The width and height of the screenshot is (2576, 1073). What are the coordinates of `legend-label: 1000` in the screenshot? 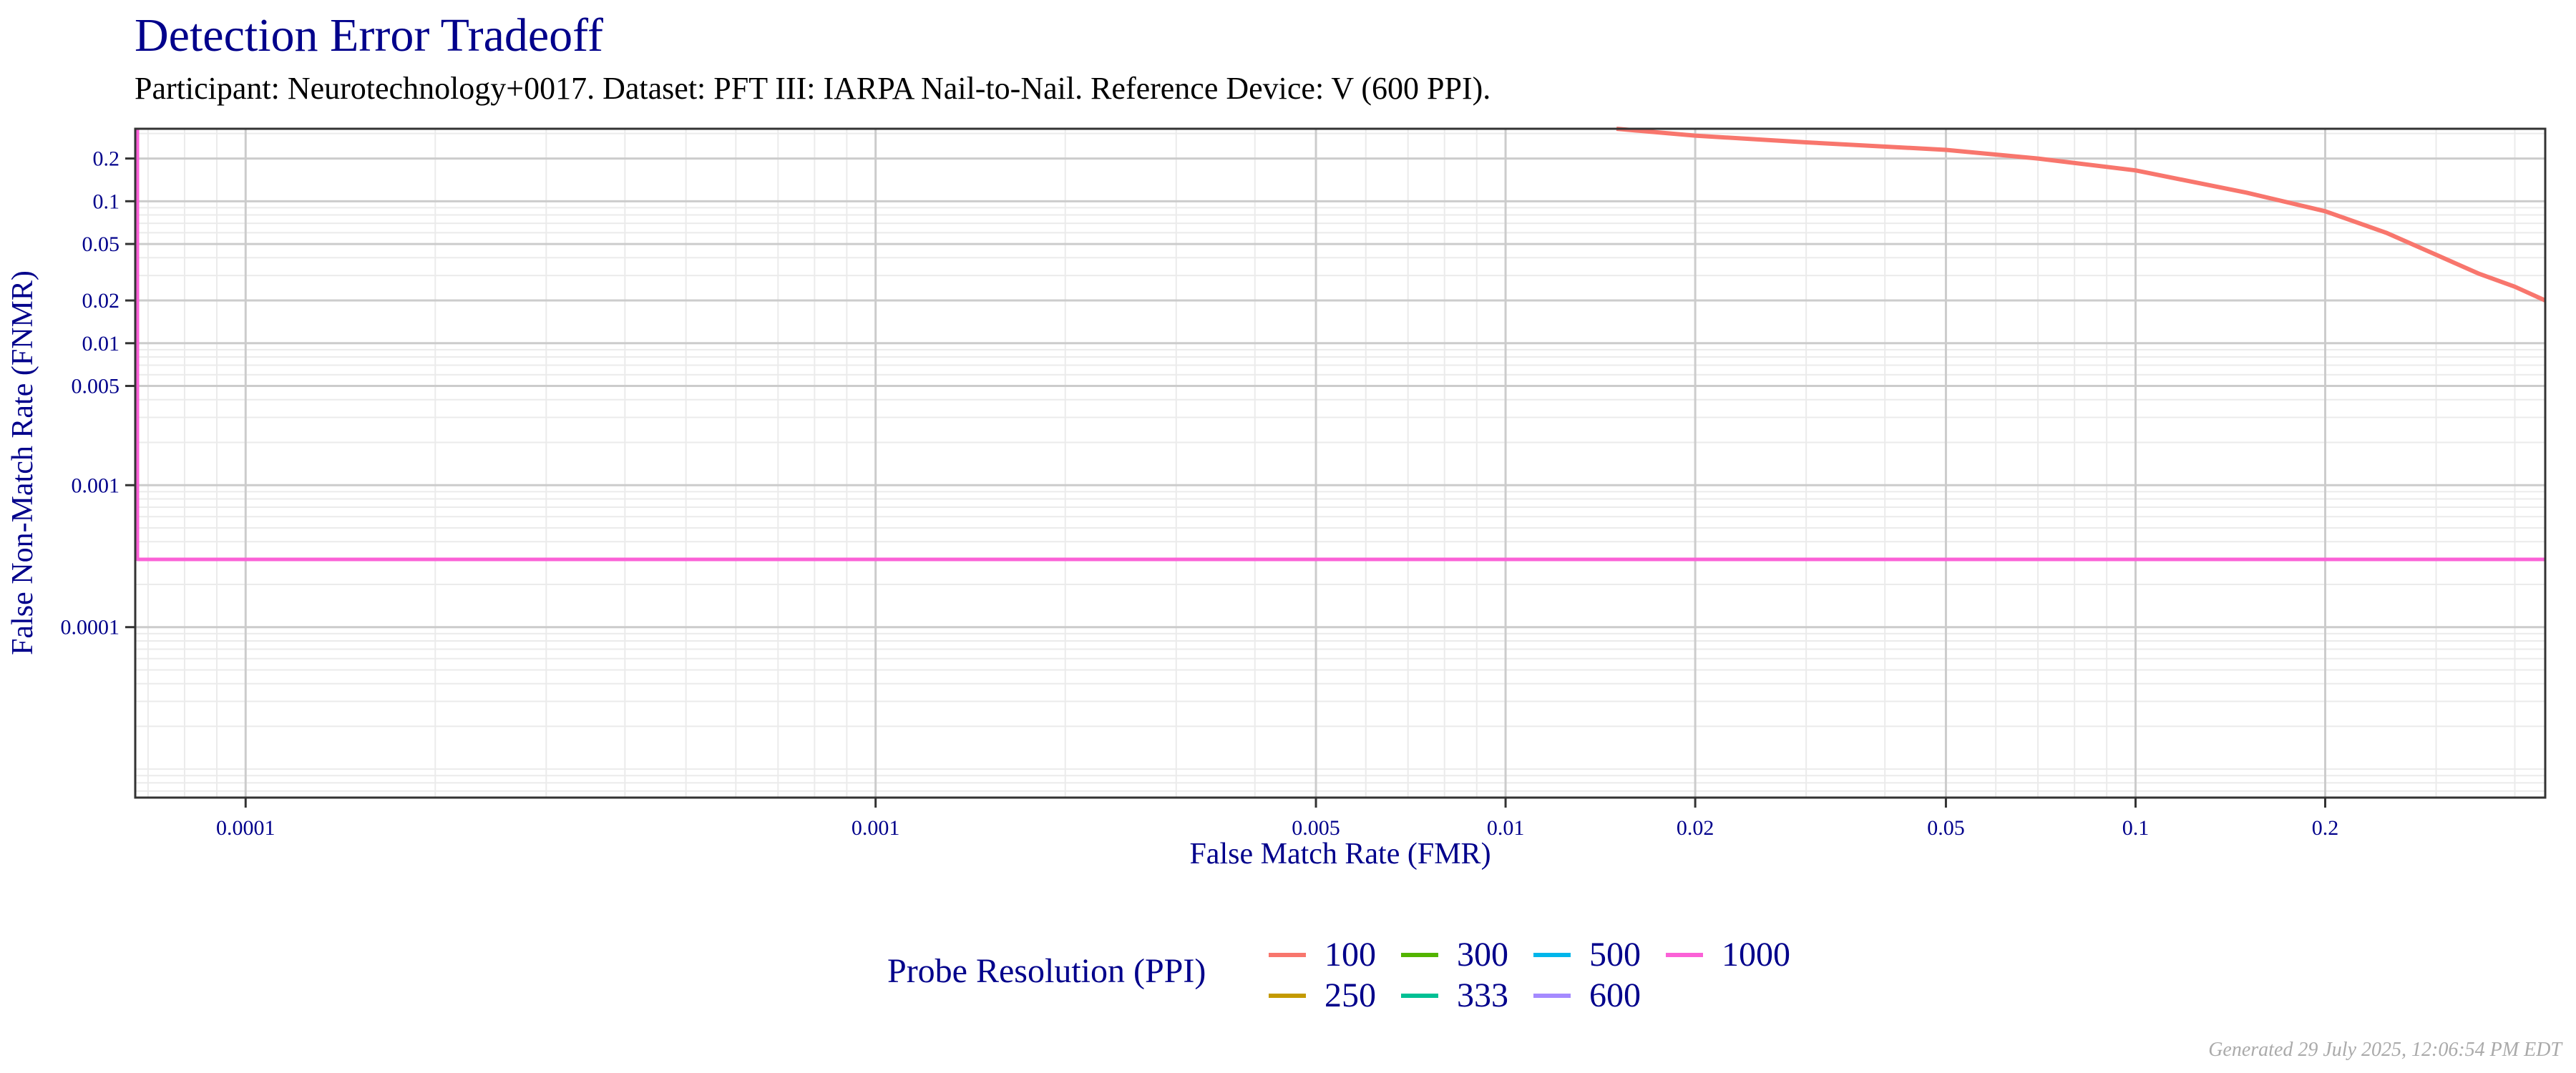 It's located at (1756, 955).